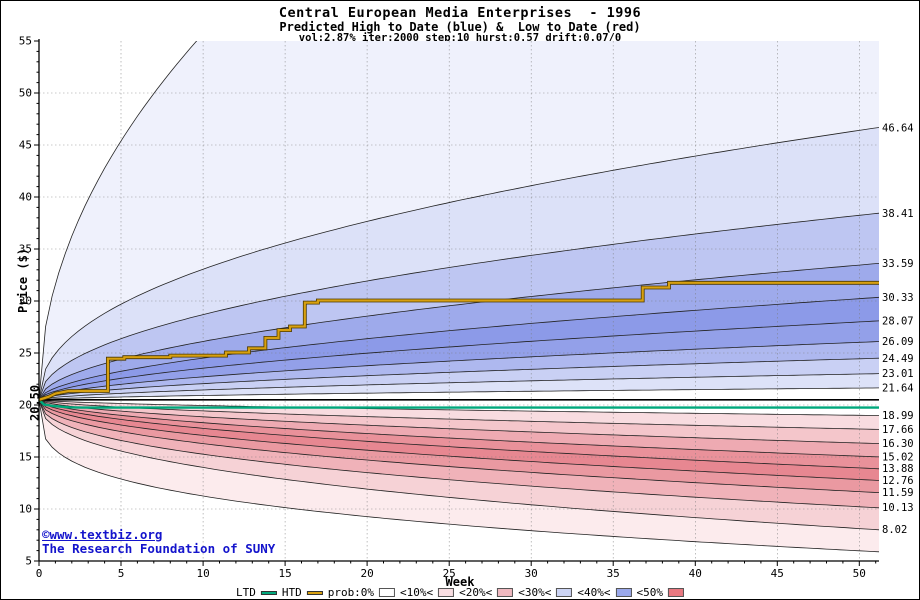 This screenshot has width=920, height=600. What do you see at coordinates (314, 592) in the screenshot?
I see `legend-htd-swatch` at bounding box center [314, 592].